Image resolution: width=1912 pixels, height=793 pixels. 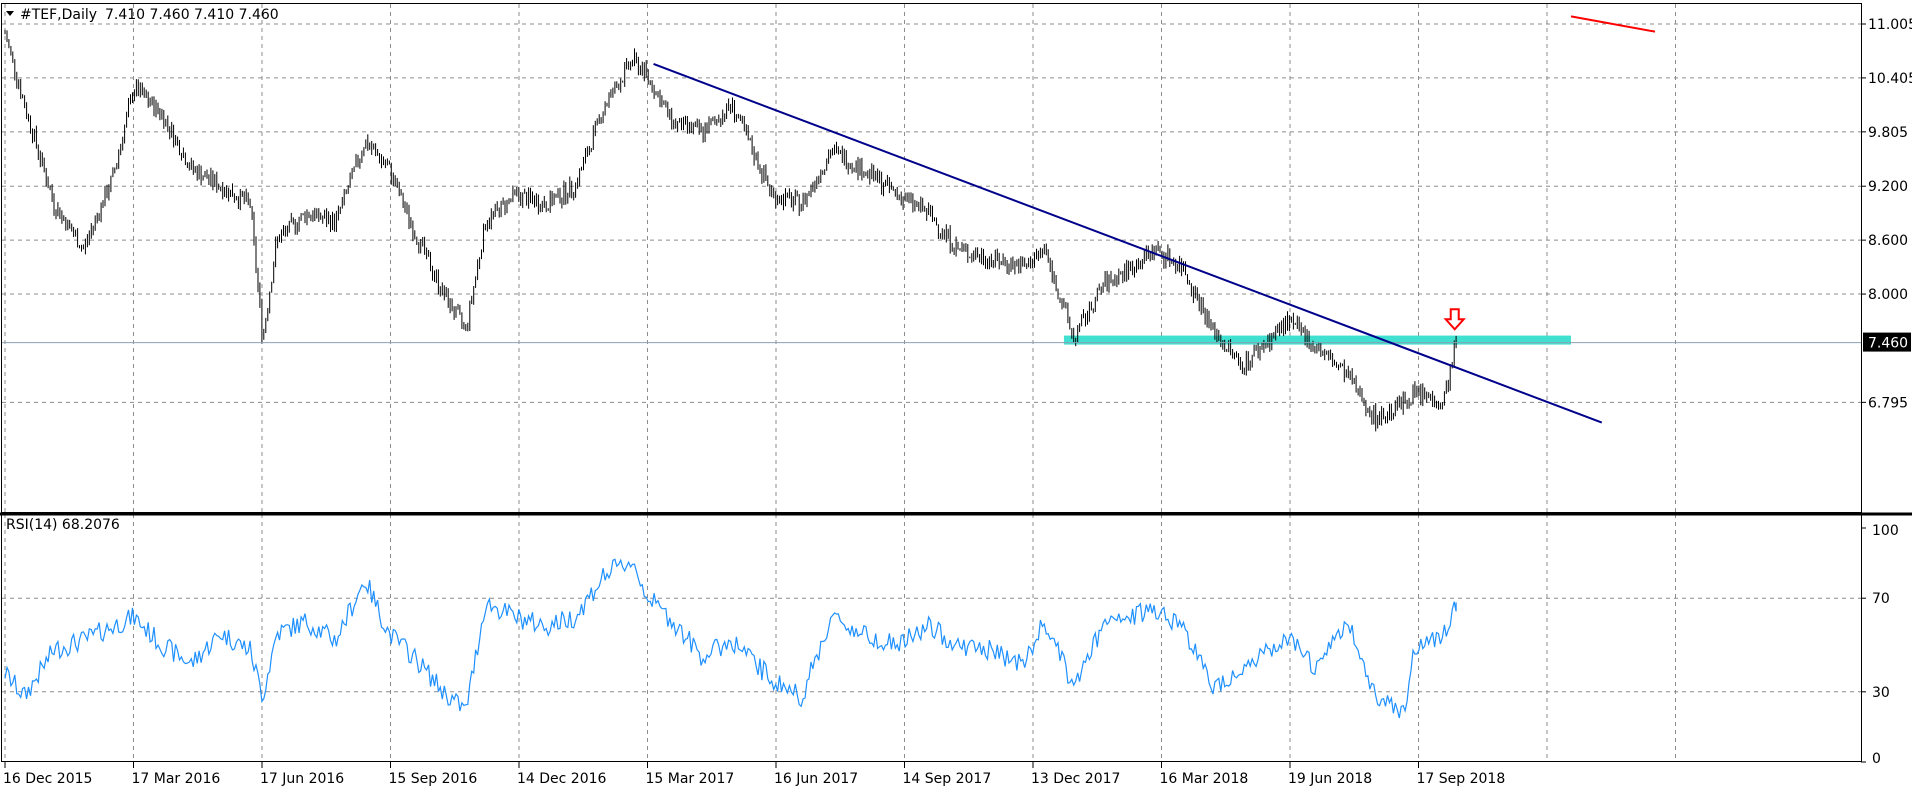 What do you see at coordinates (1888, 133) in the screenshot?
I see `price-tick-label: 9.805` at bounding box center [1888, 133].